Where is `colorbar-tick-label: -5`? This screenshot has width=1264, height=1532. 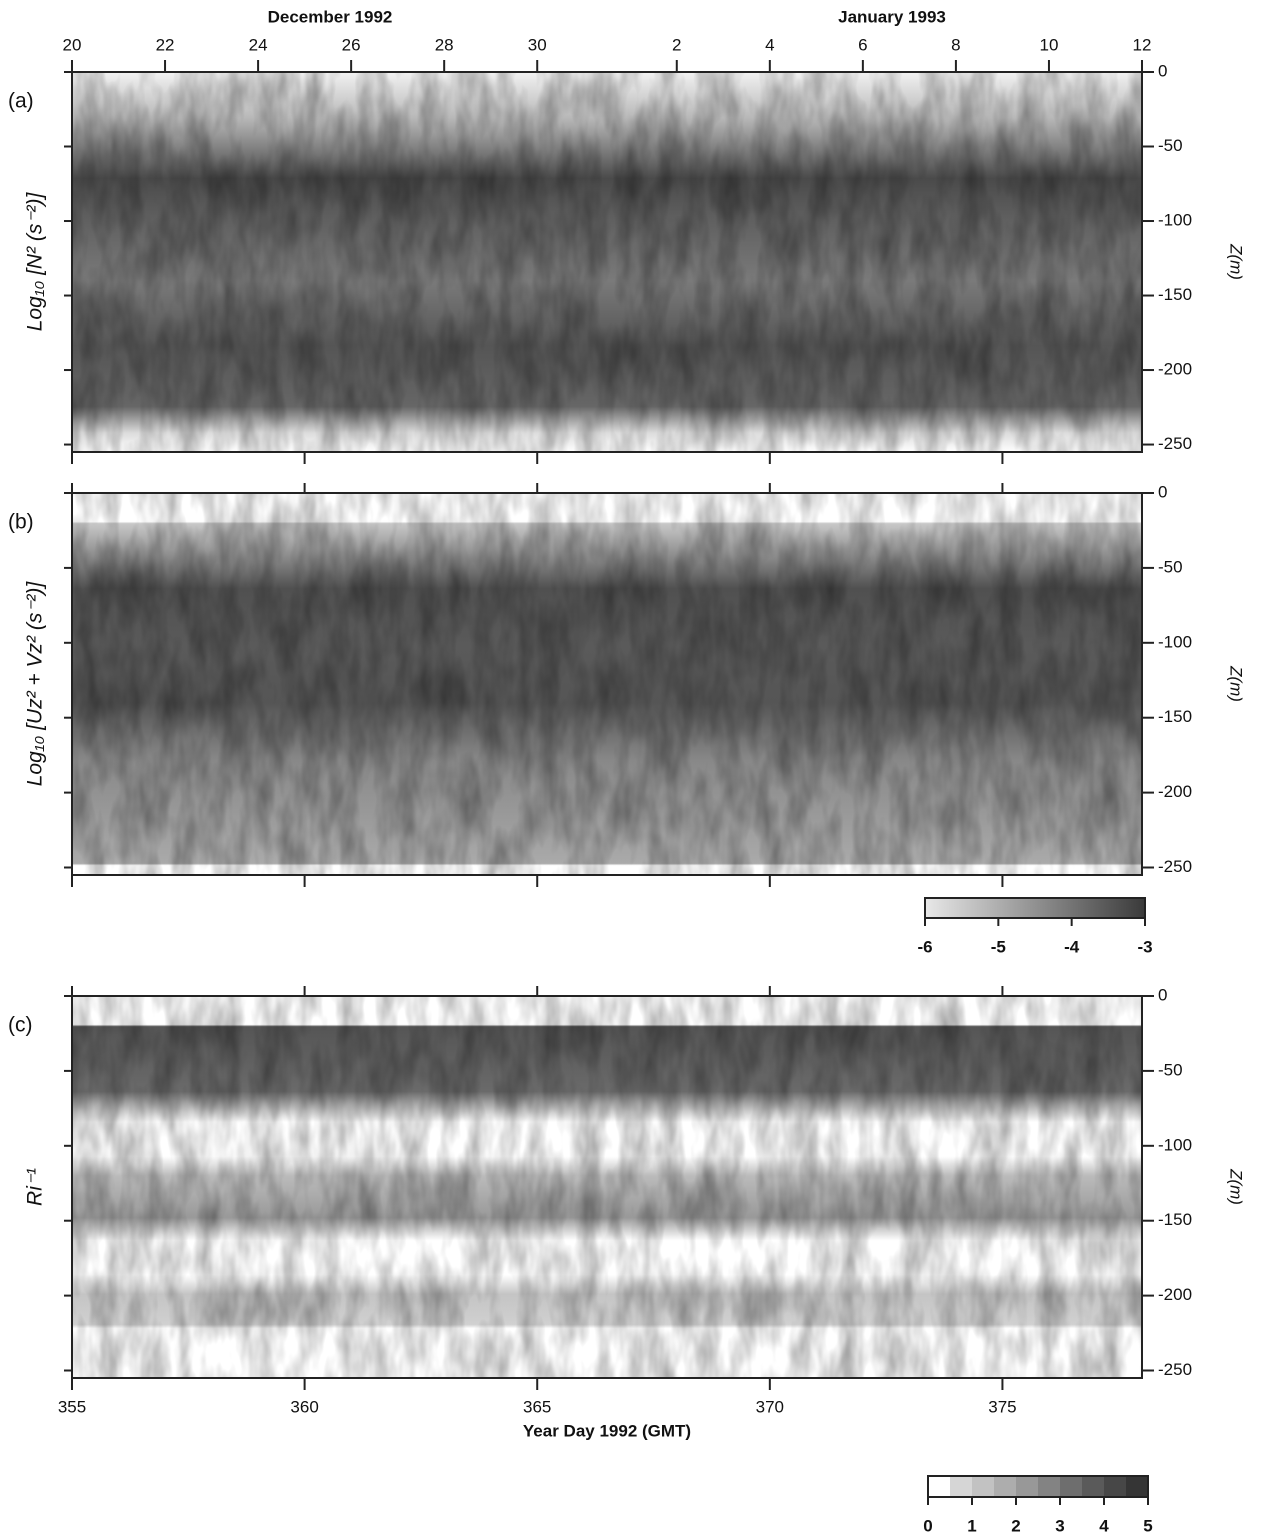 colorbar-tick-label: -5 is located at coordinates (998, 946).